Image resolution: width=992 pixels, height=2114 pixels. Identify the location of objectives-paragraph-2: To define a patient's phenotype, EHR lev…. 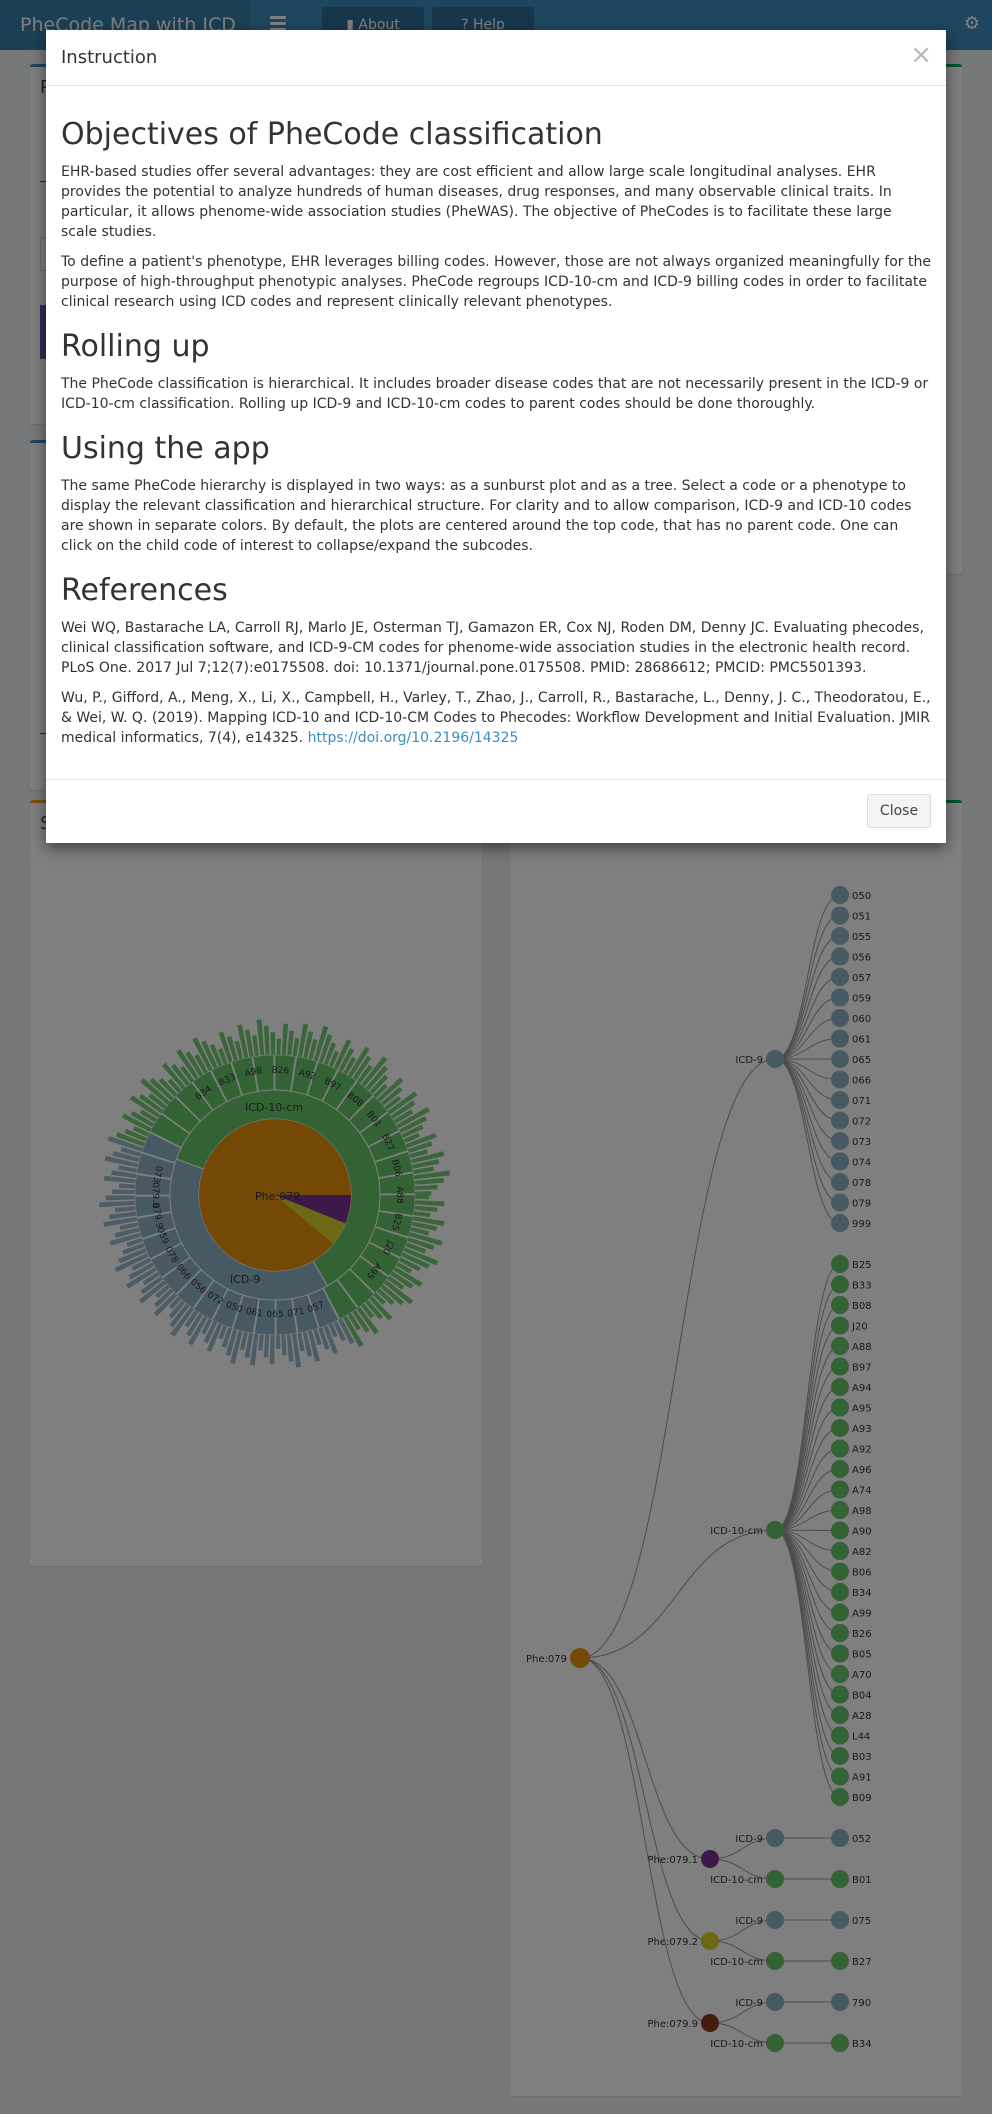
(496, 282).